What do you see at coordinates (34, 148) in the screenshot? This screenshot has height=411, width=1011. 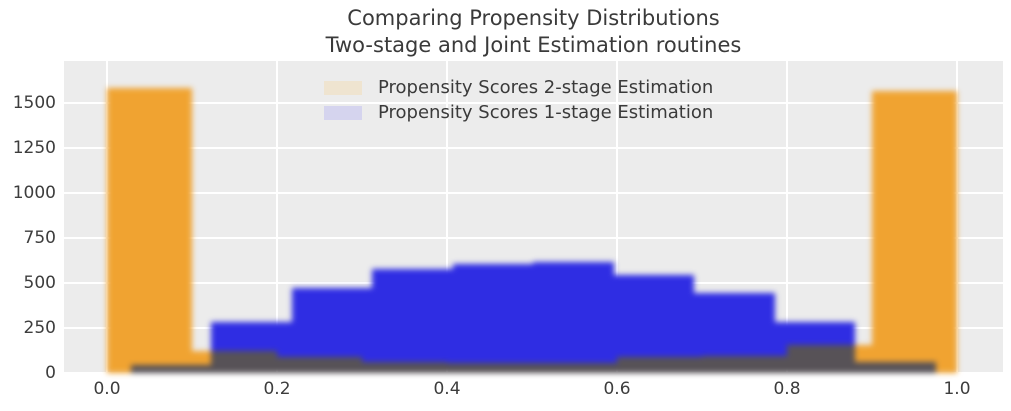 I see `y-tick-label: 1250` at bounding box center [34, 148].